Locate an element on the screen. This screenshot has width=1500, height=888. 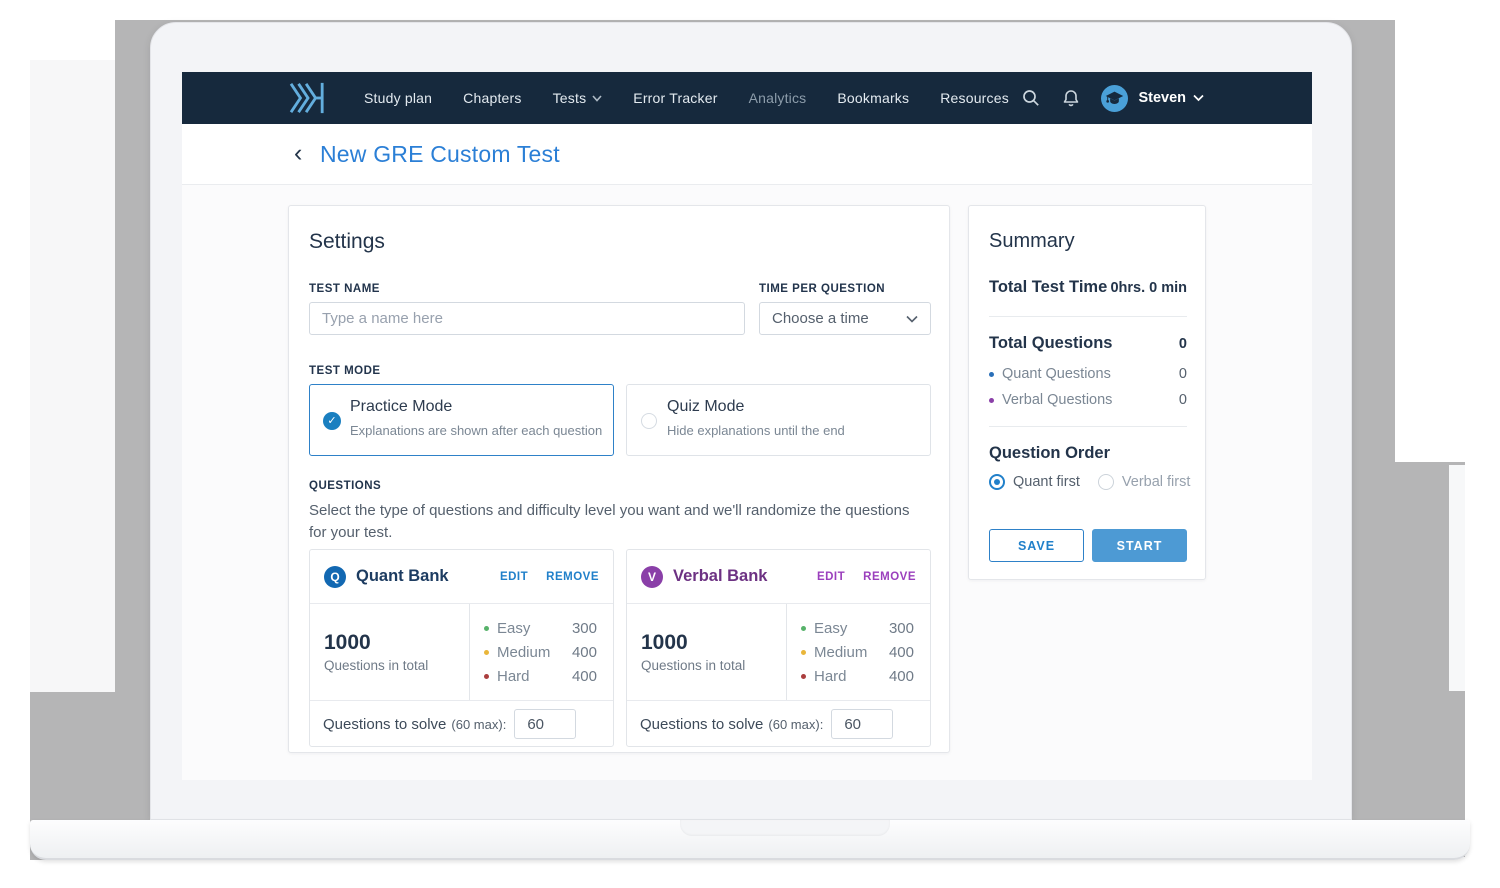
quant-questions-value: 0 is located at coordinates (1182, 374).